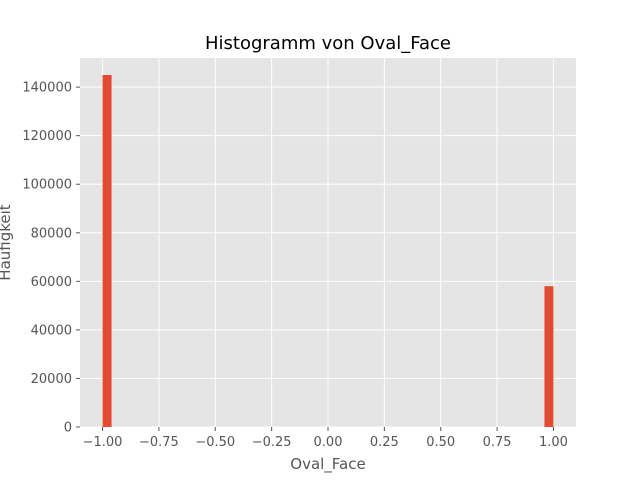 The height and width of the screenshot is (485, 640). Describe the element at coordinates (51, 330) in the screenshot. I see `y-tick-label: 40000` at that location.